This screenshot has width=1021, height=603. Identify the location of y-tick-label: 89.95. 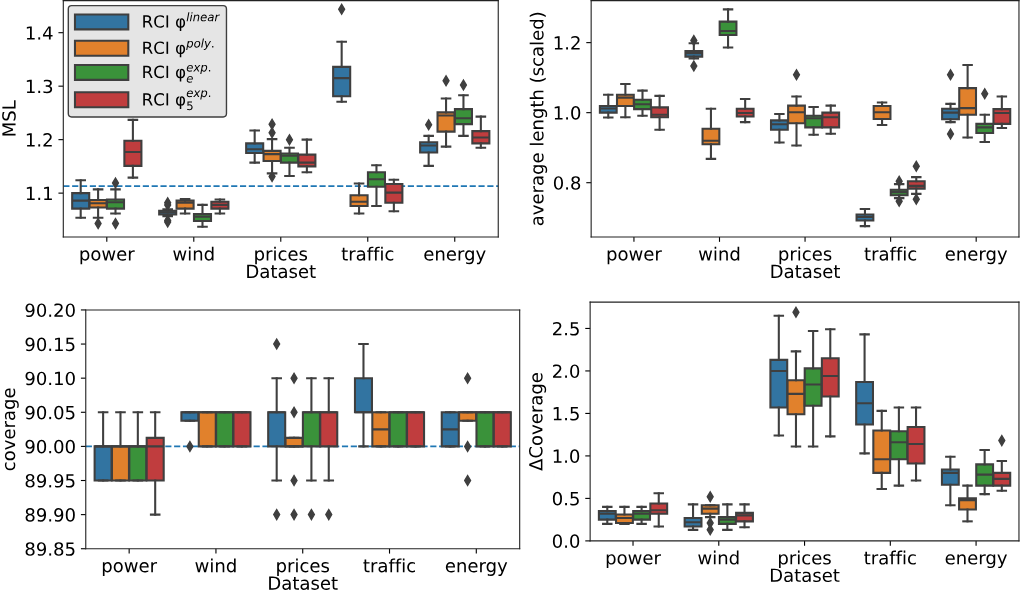
(50, 480).